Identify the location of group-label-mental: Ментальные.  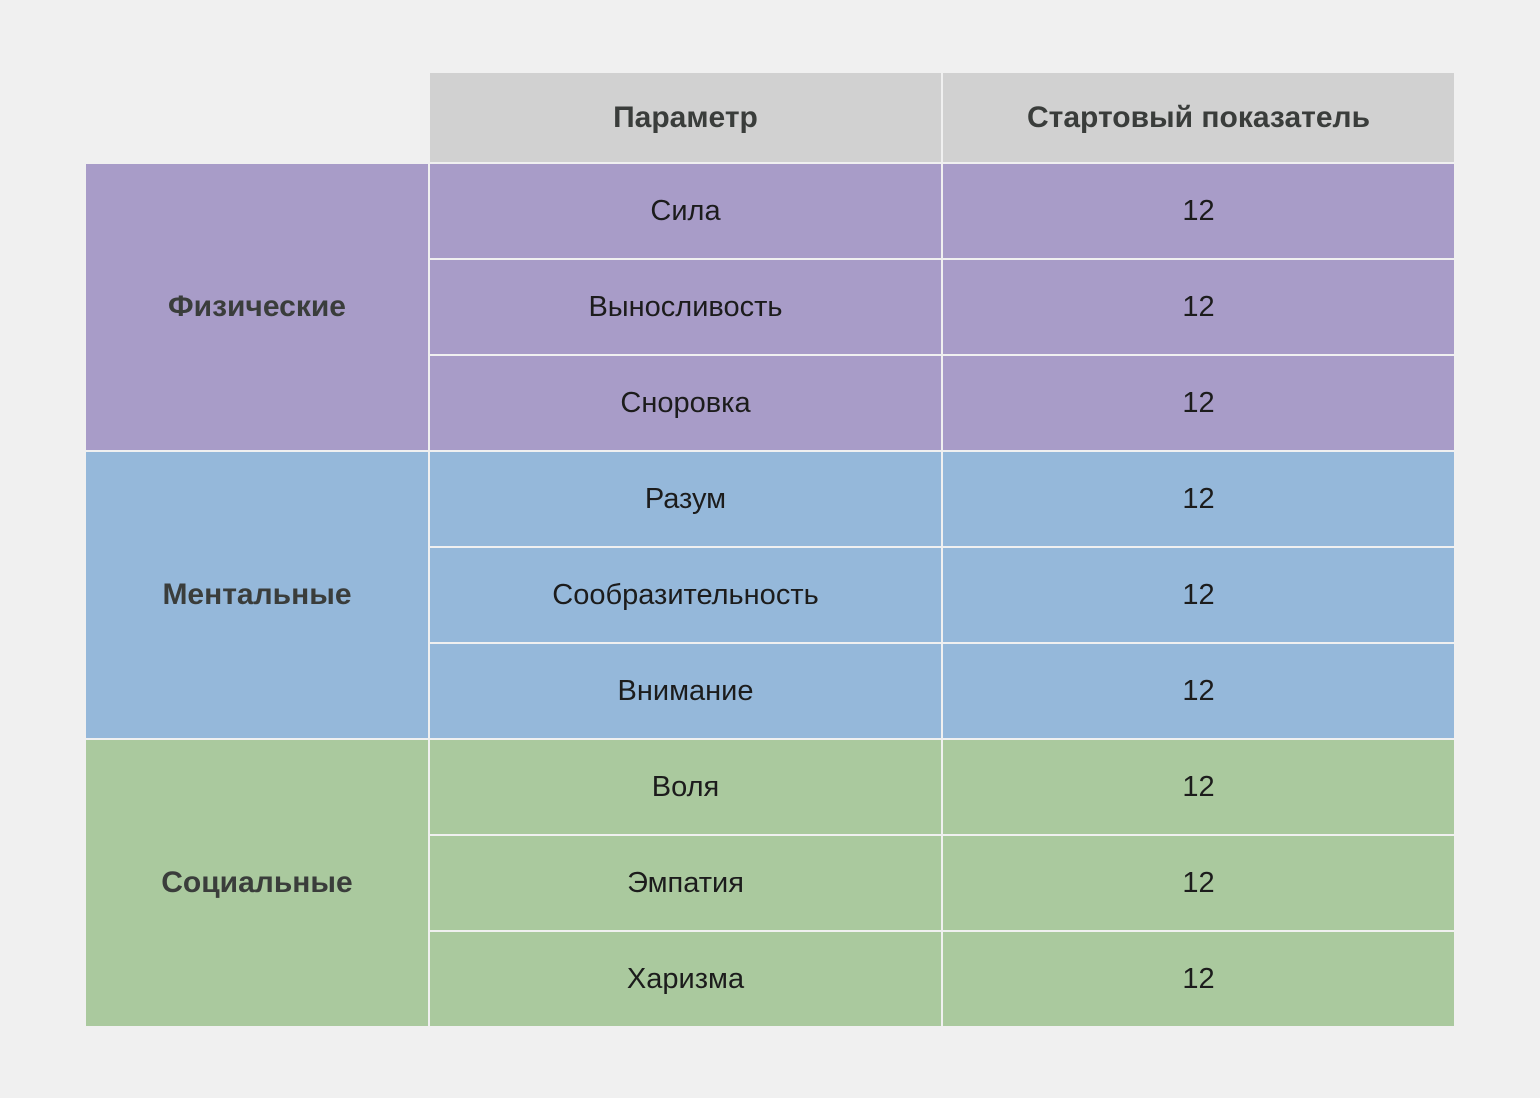
(257, 595).